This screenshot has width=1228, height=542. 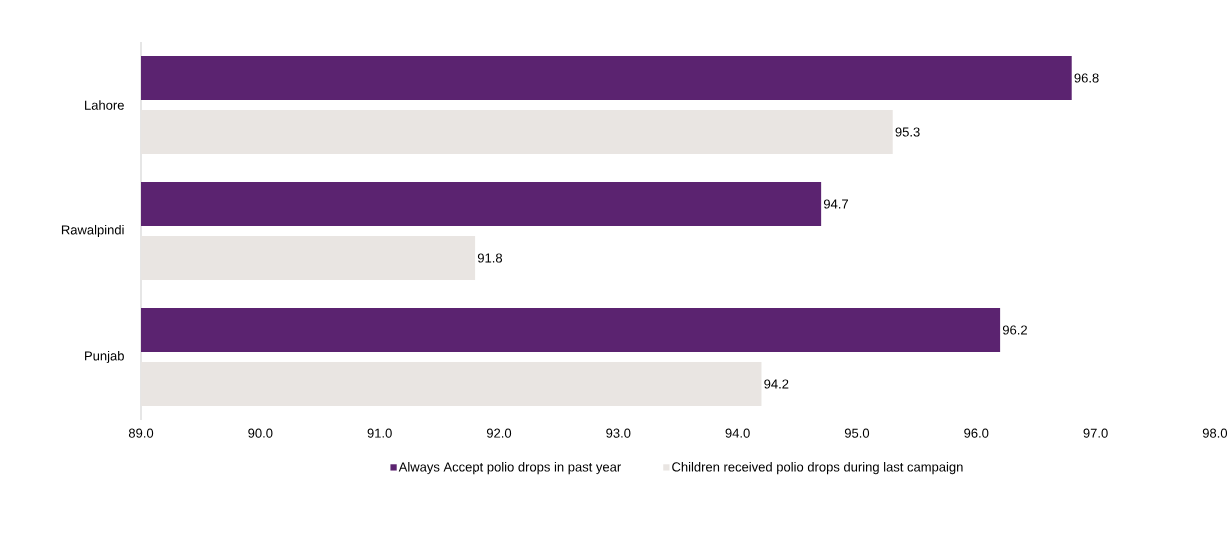 What do you see at coordinates (1086, 78) in the screenshot?
I see `data-label: 96.8` at bounding box center [1086, 78].